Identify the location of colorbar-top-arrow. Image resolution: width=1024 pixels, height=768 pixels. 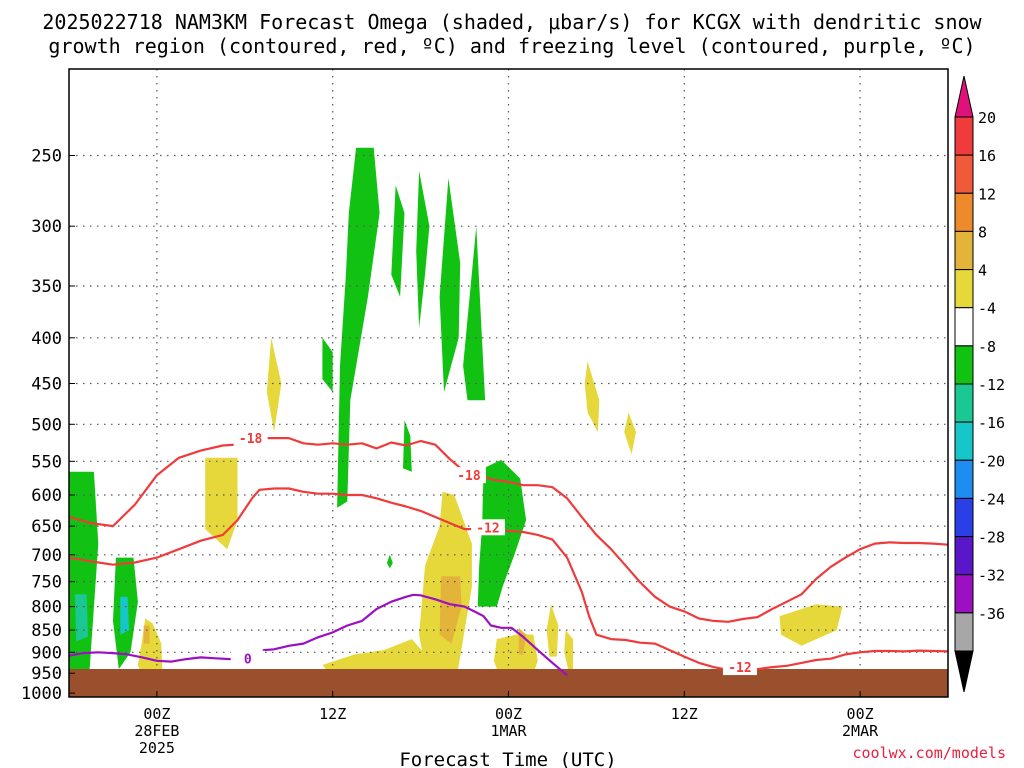
(964, 96).